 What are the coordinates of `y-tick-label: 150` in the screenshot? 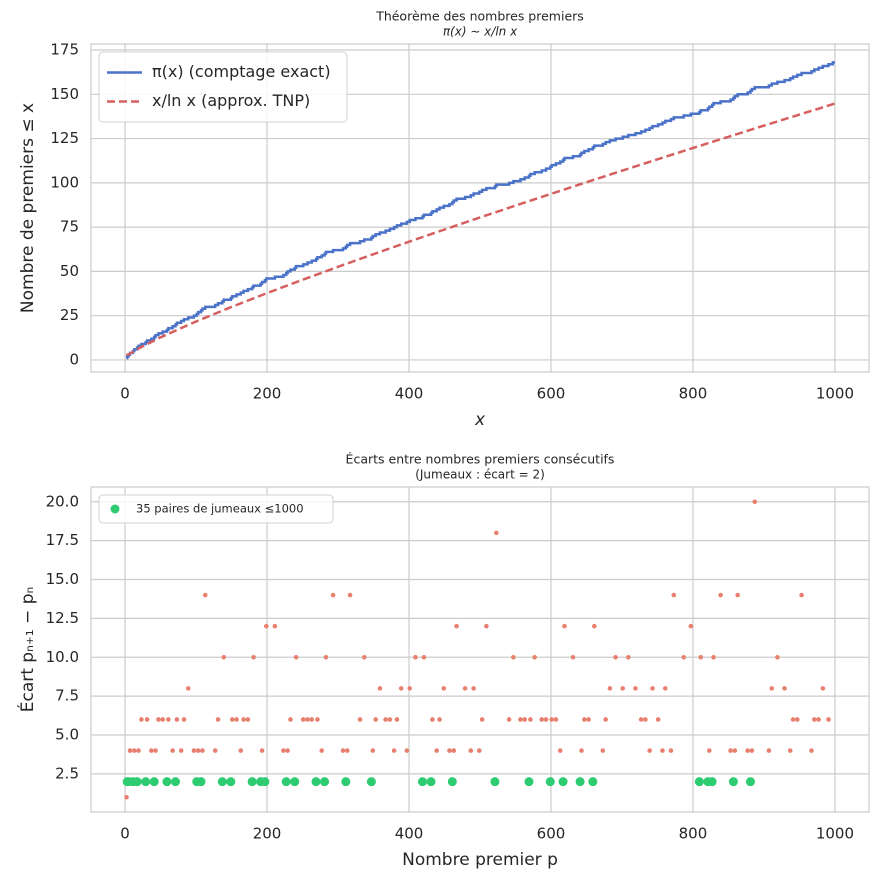 It's located at (64, 94).